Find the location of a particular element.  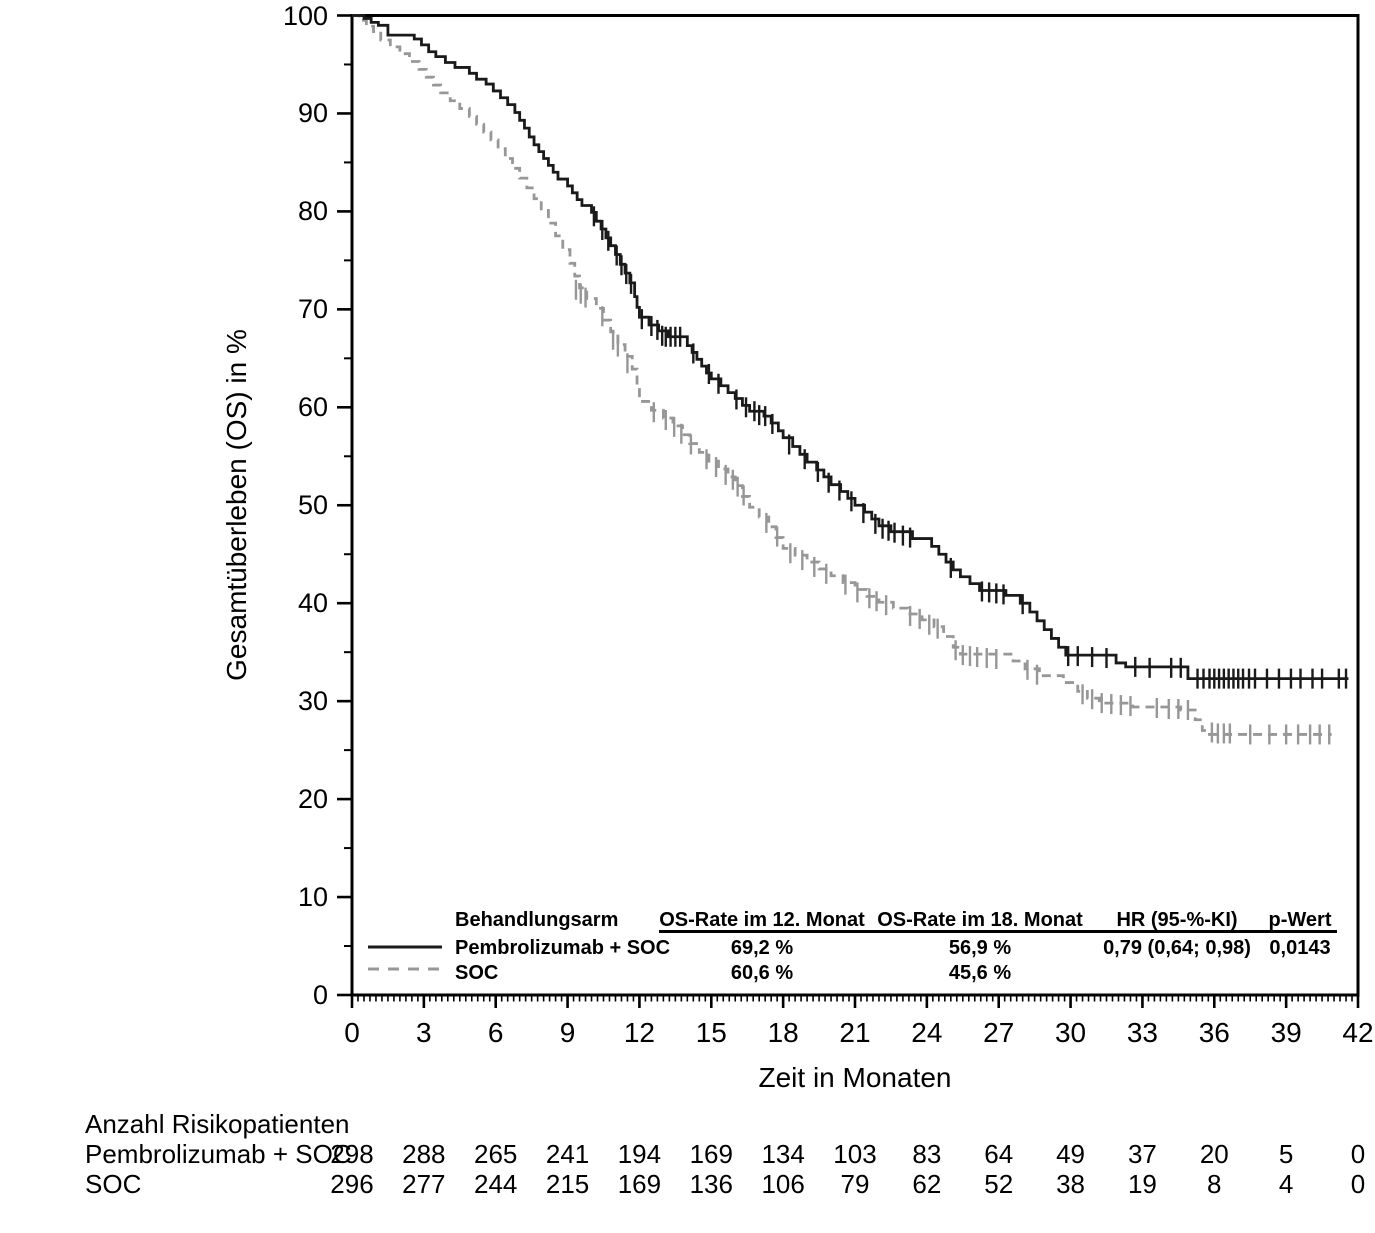

legend-header-pwert: p-Wert is located at coordinates (1300, 920).